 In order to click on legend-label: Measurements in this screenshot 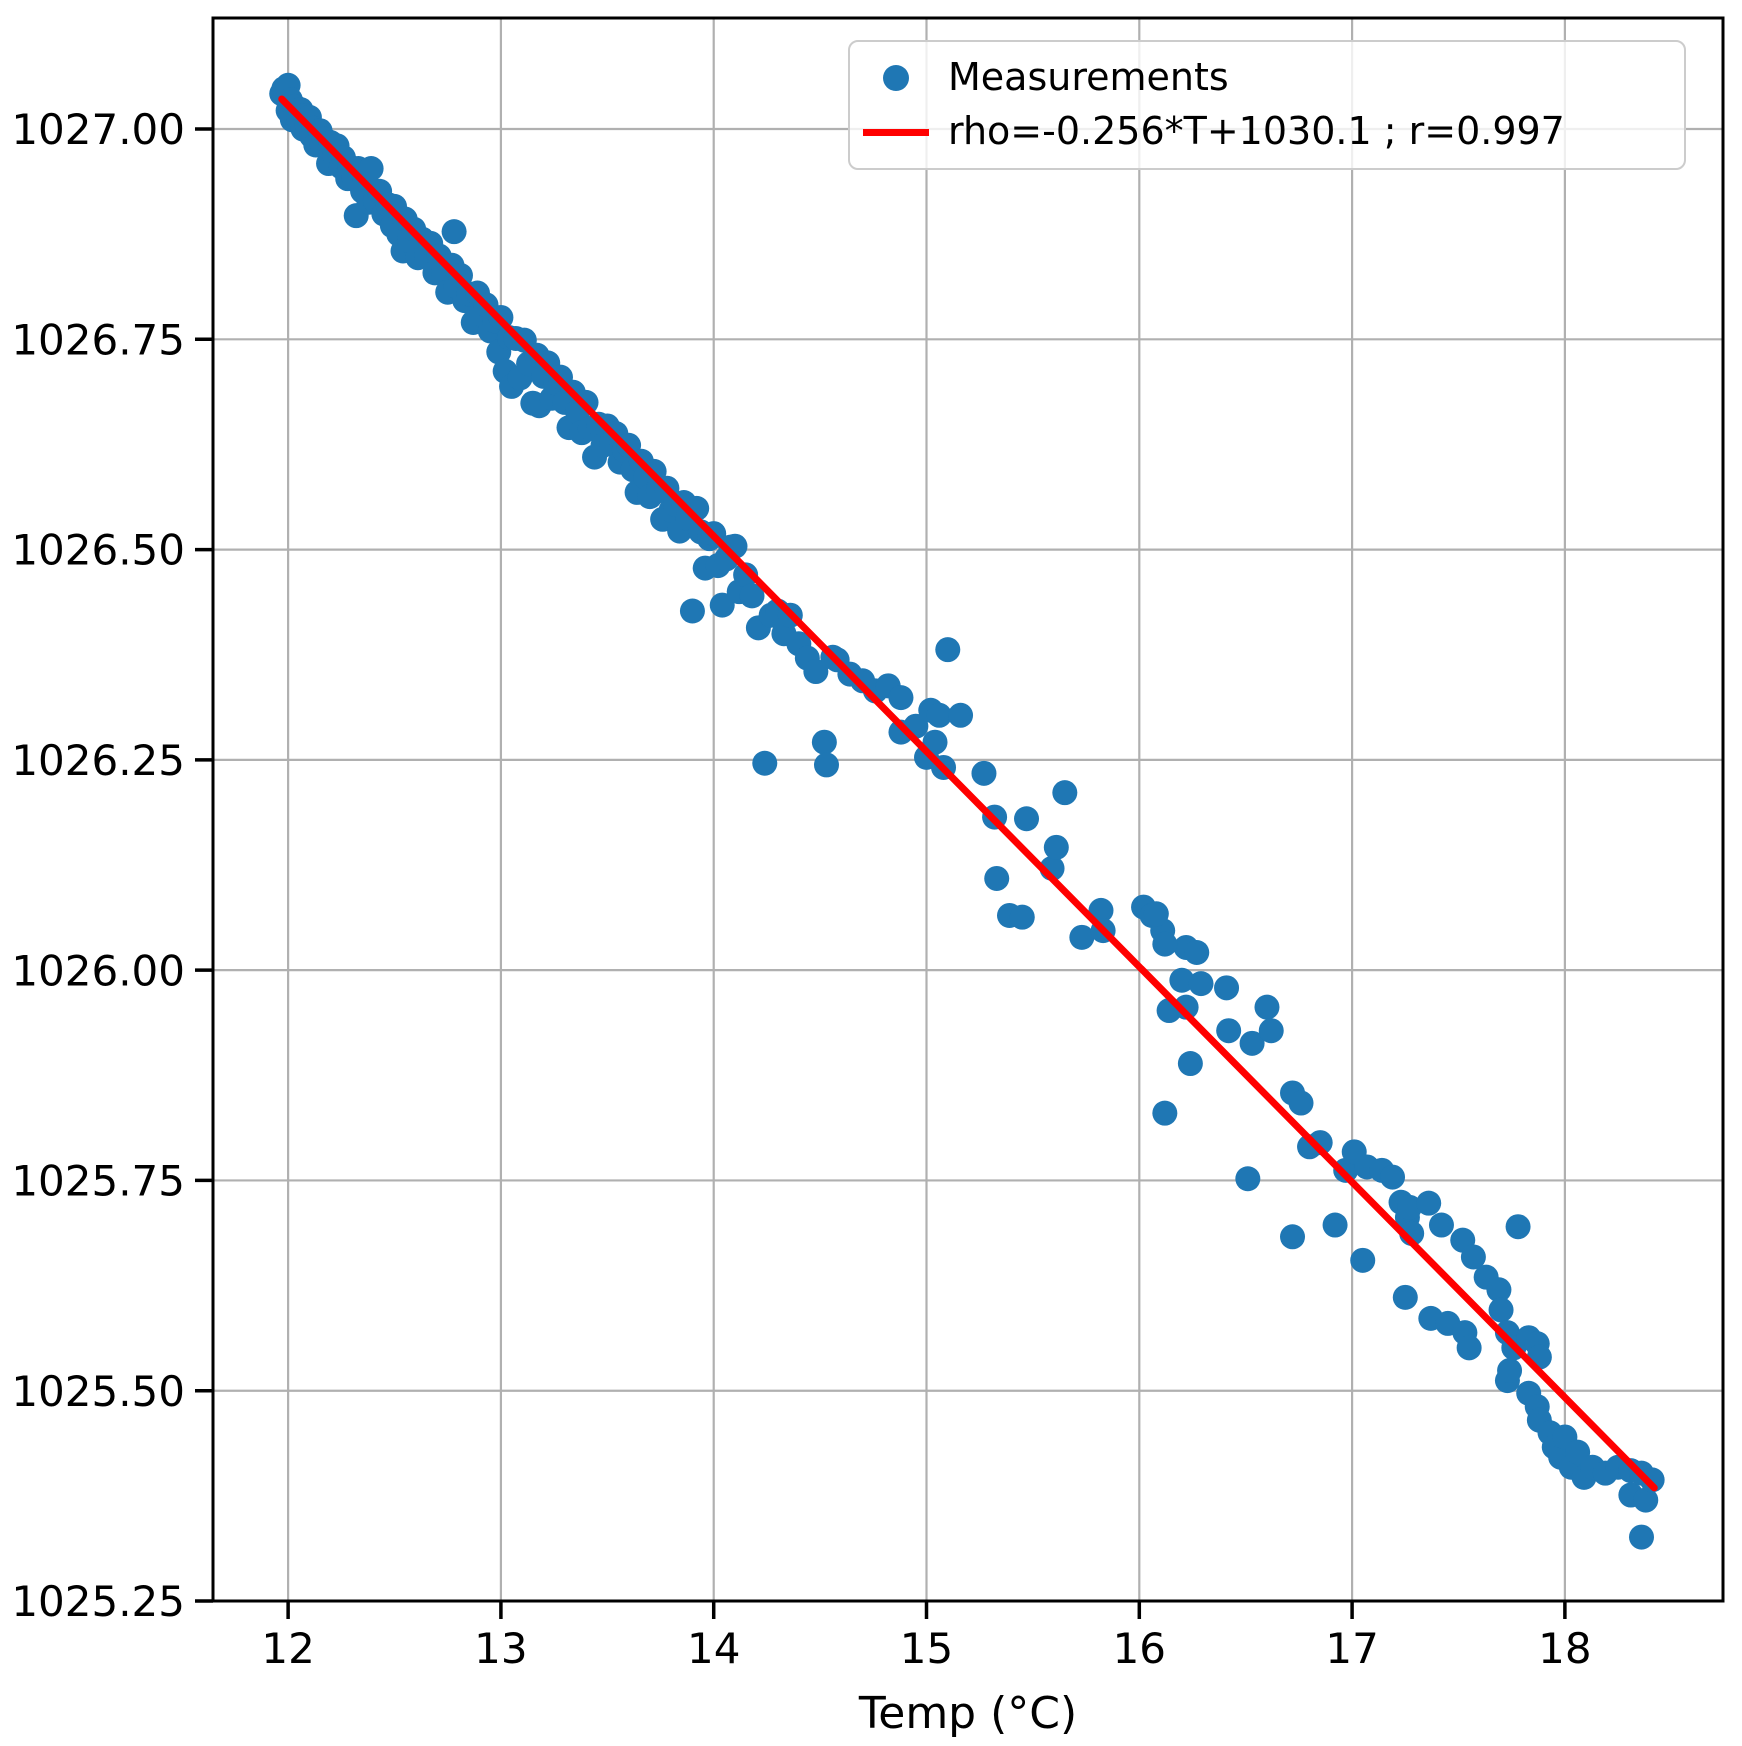, I will do `click(1088, 76)`.